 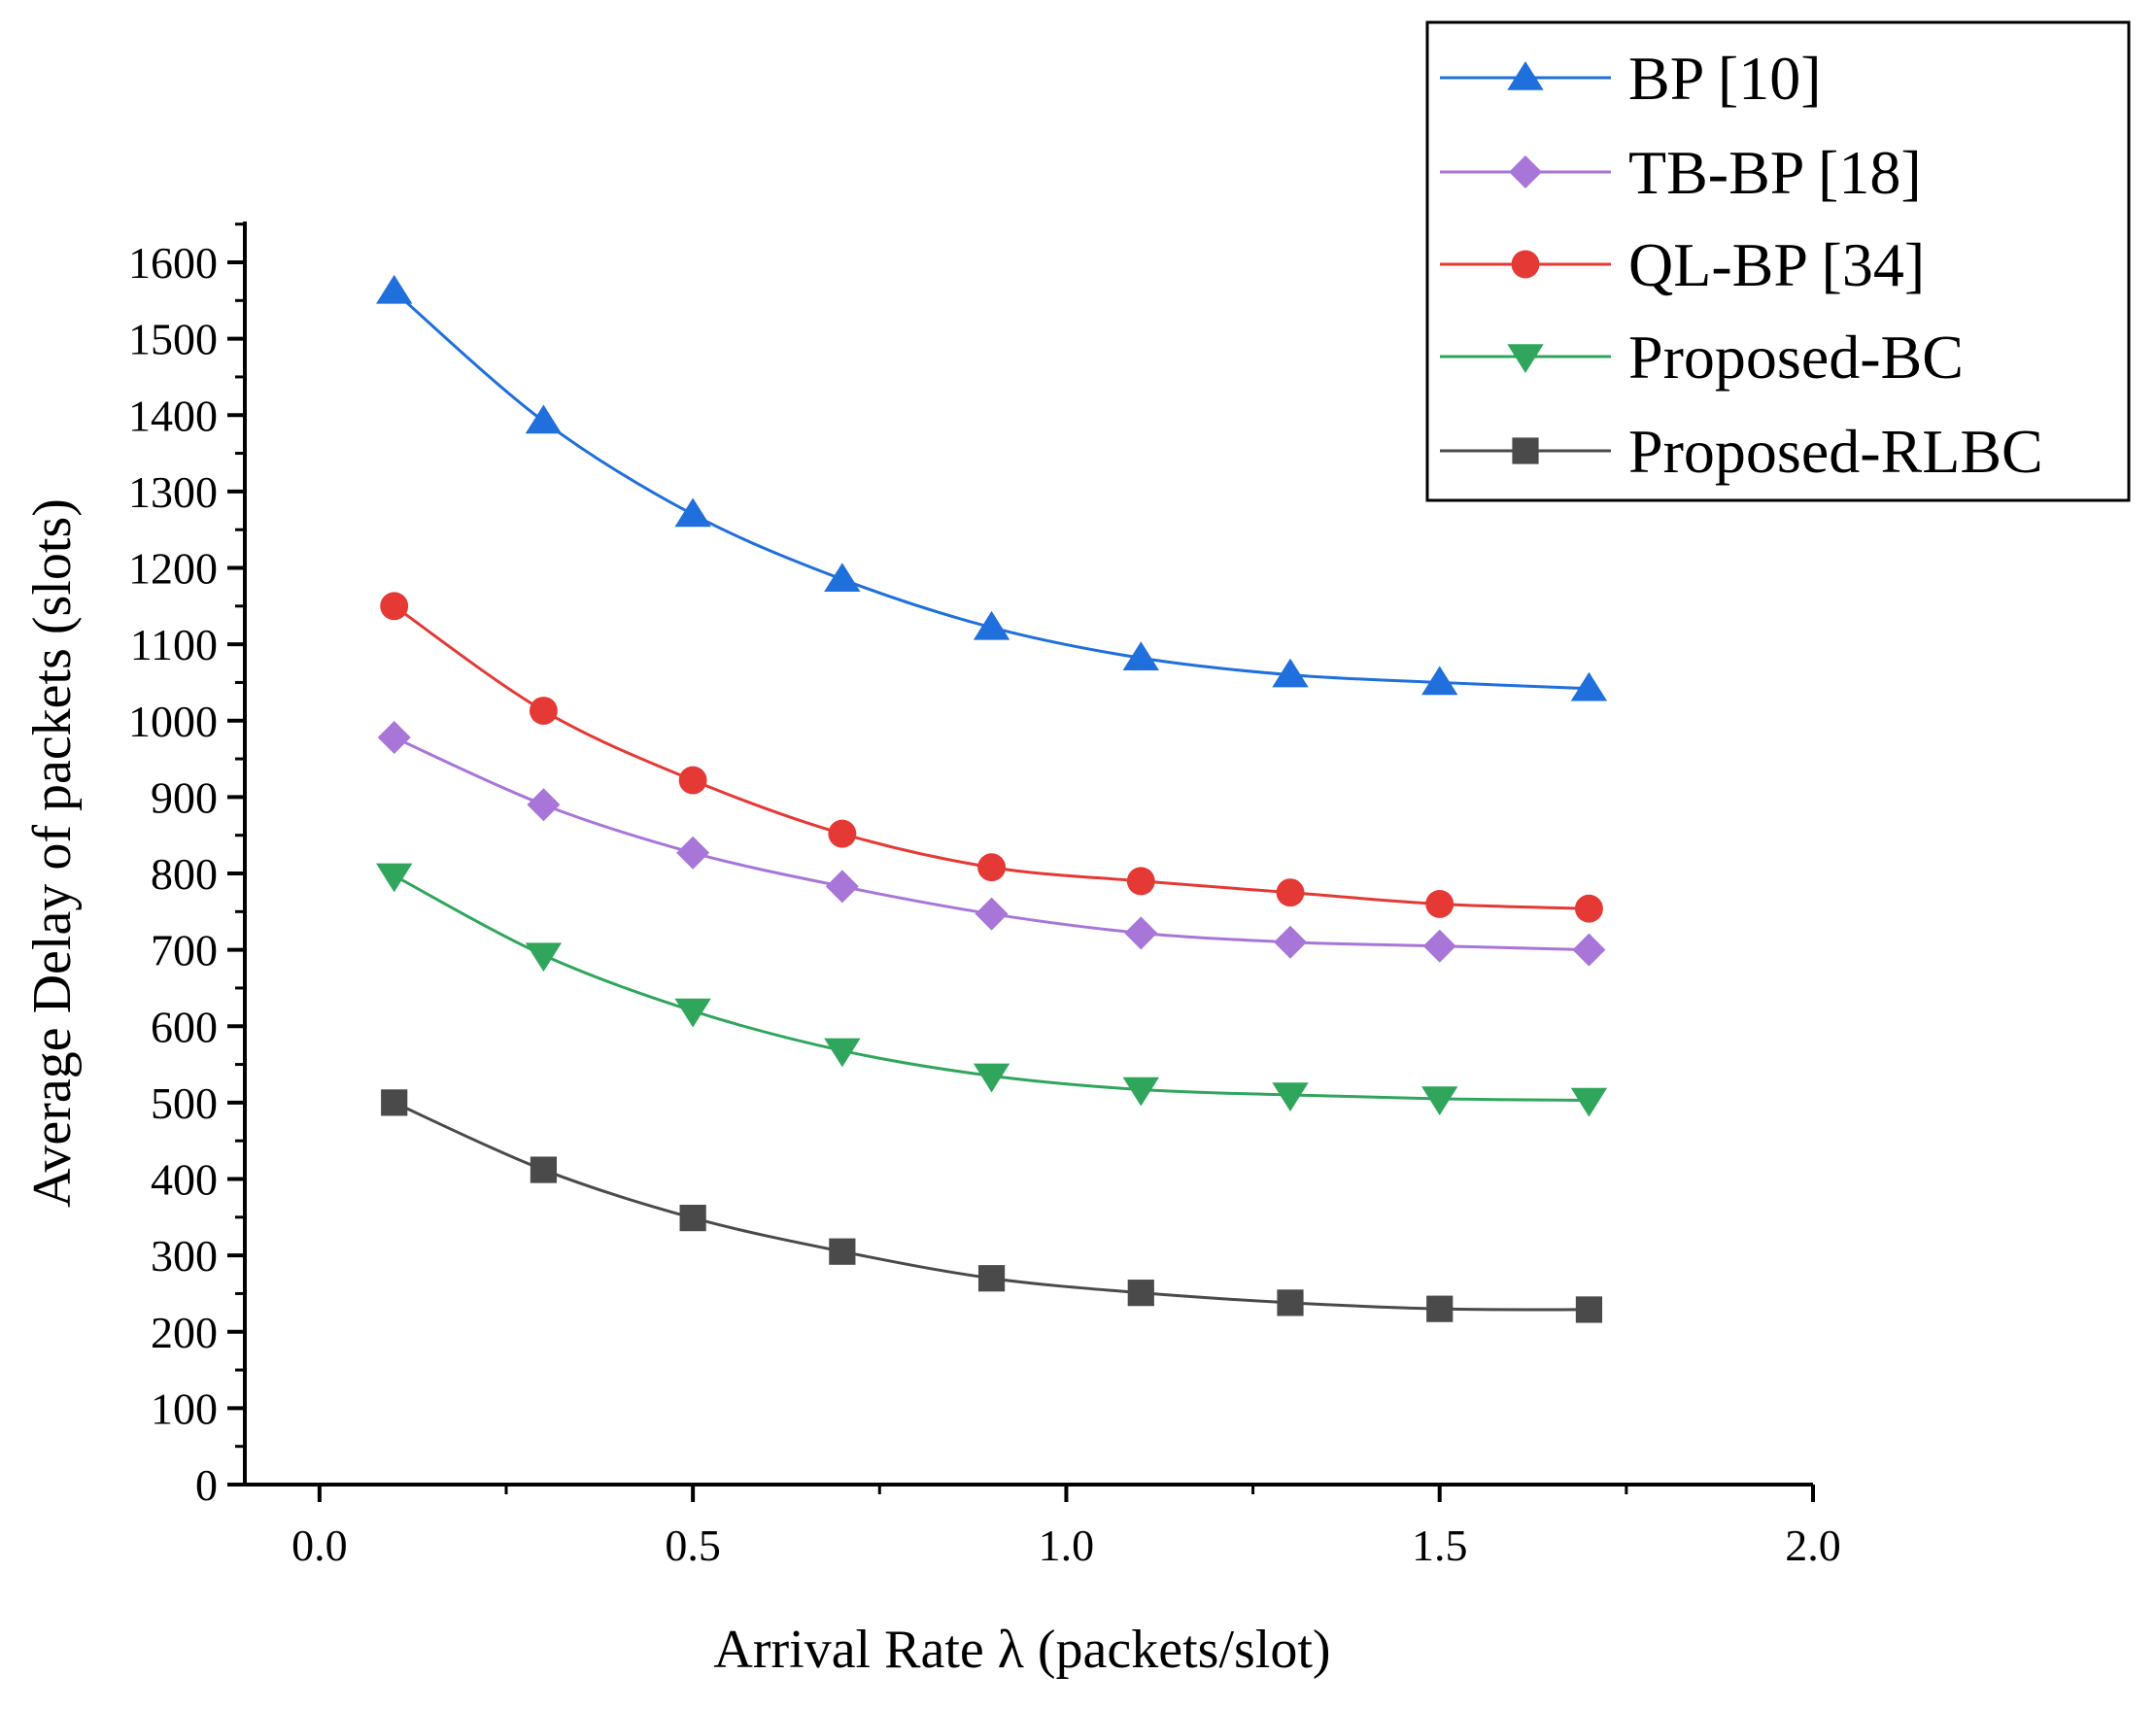 I want to click on y-tick-label: 1500, so click(x=173, y=339).